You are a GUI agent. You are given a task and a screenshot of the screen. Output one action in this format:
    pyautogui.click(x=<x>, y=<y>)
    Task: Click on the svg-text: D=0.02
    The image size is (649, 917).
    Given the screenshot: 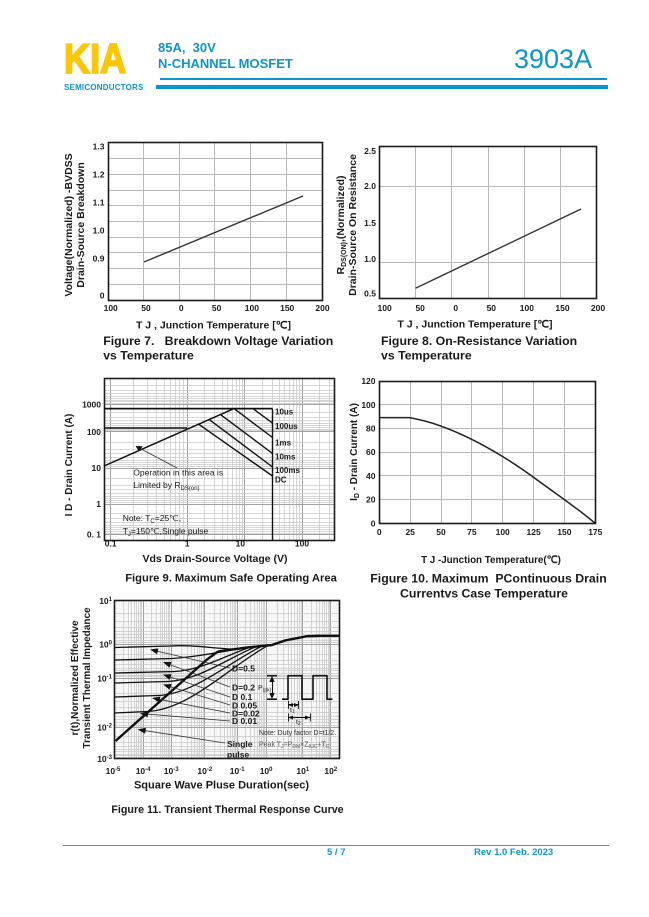 What is the action you would take?
    pyautogui.click(x=246, y=714)
    